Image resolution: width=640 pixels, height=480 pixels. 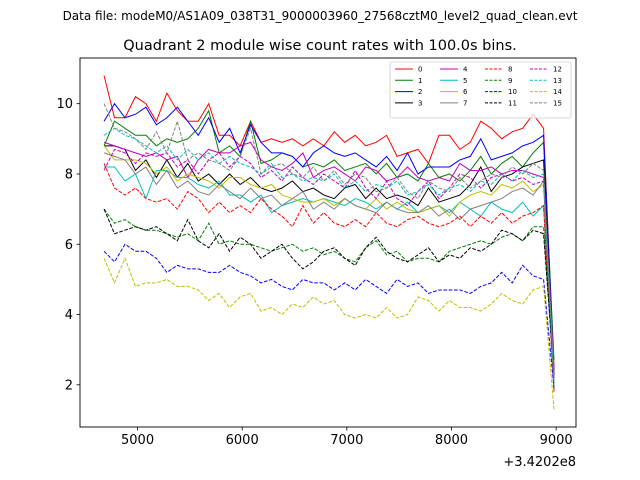 I want to click on legend-label-0: 0, so click(x=420, y=70).